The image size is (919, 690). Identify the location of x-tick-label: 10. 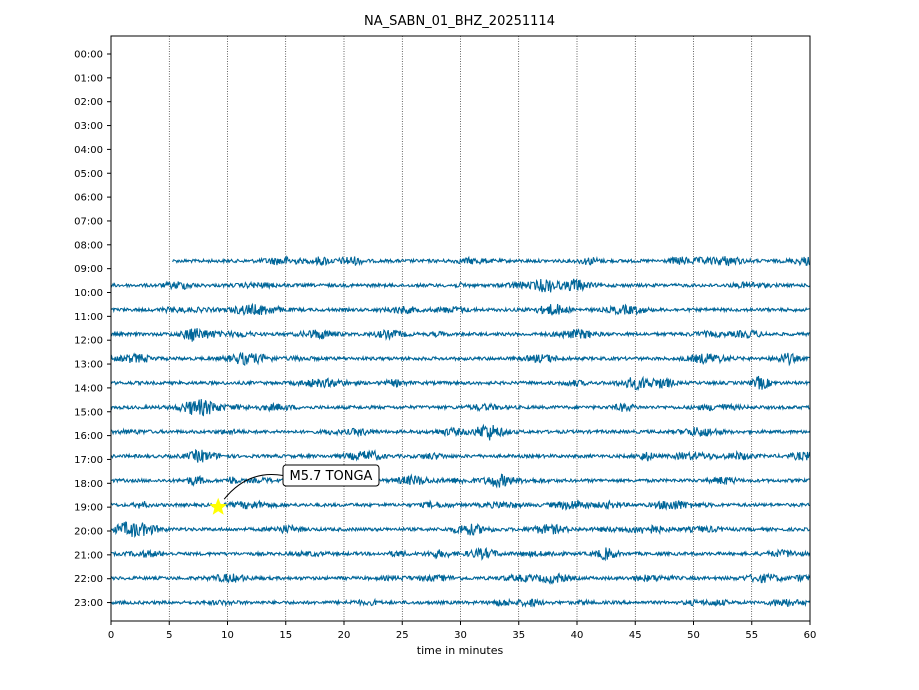
(227, 635).